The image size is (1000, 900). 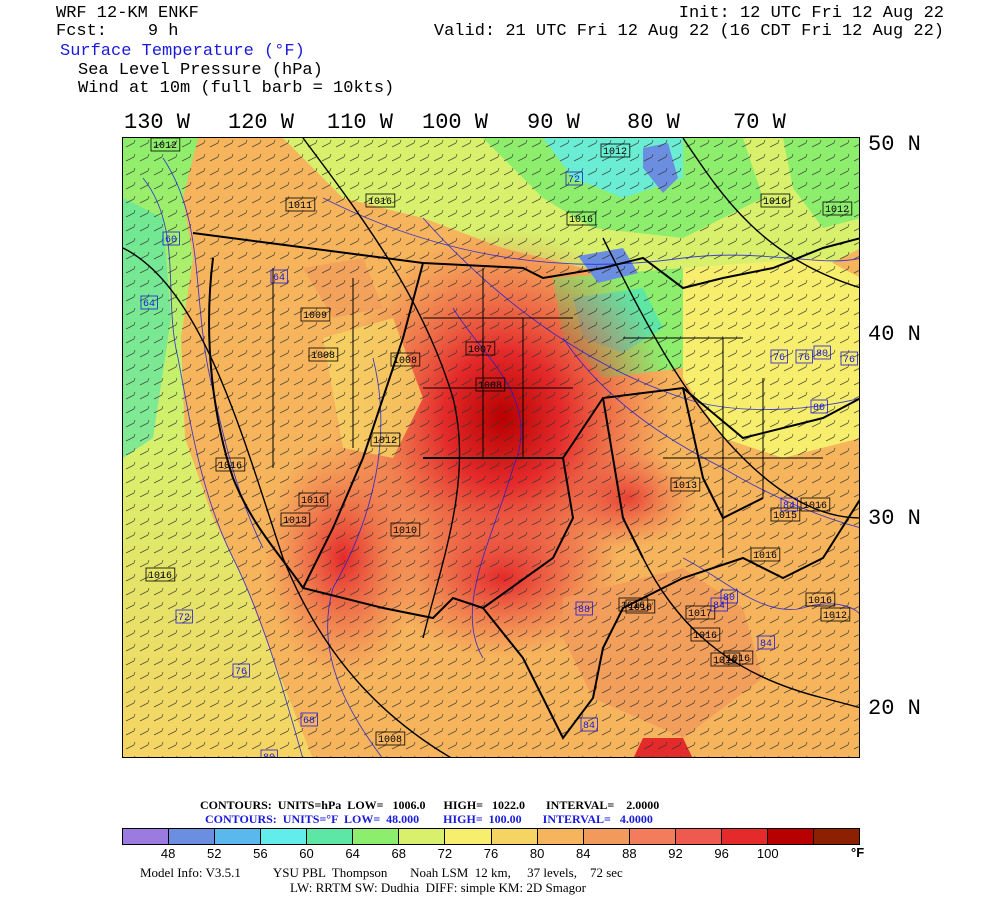 I want to click on field-wind: Wind at 10m (full barb = 10kts), so click(x=236, y=88).